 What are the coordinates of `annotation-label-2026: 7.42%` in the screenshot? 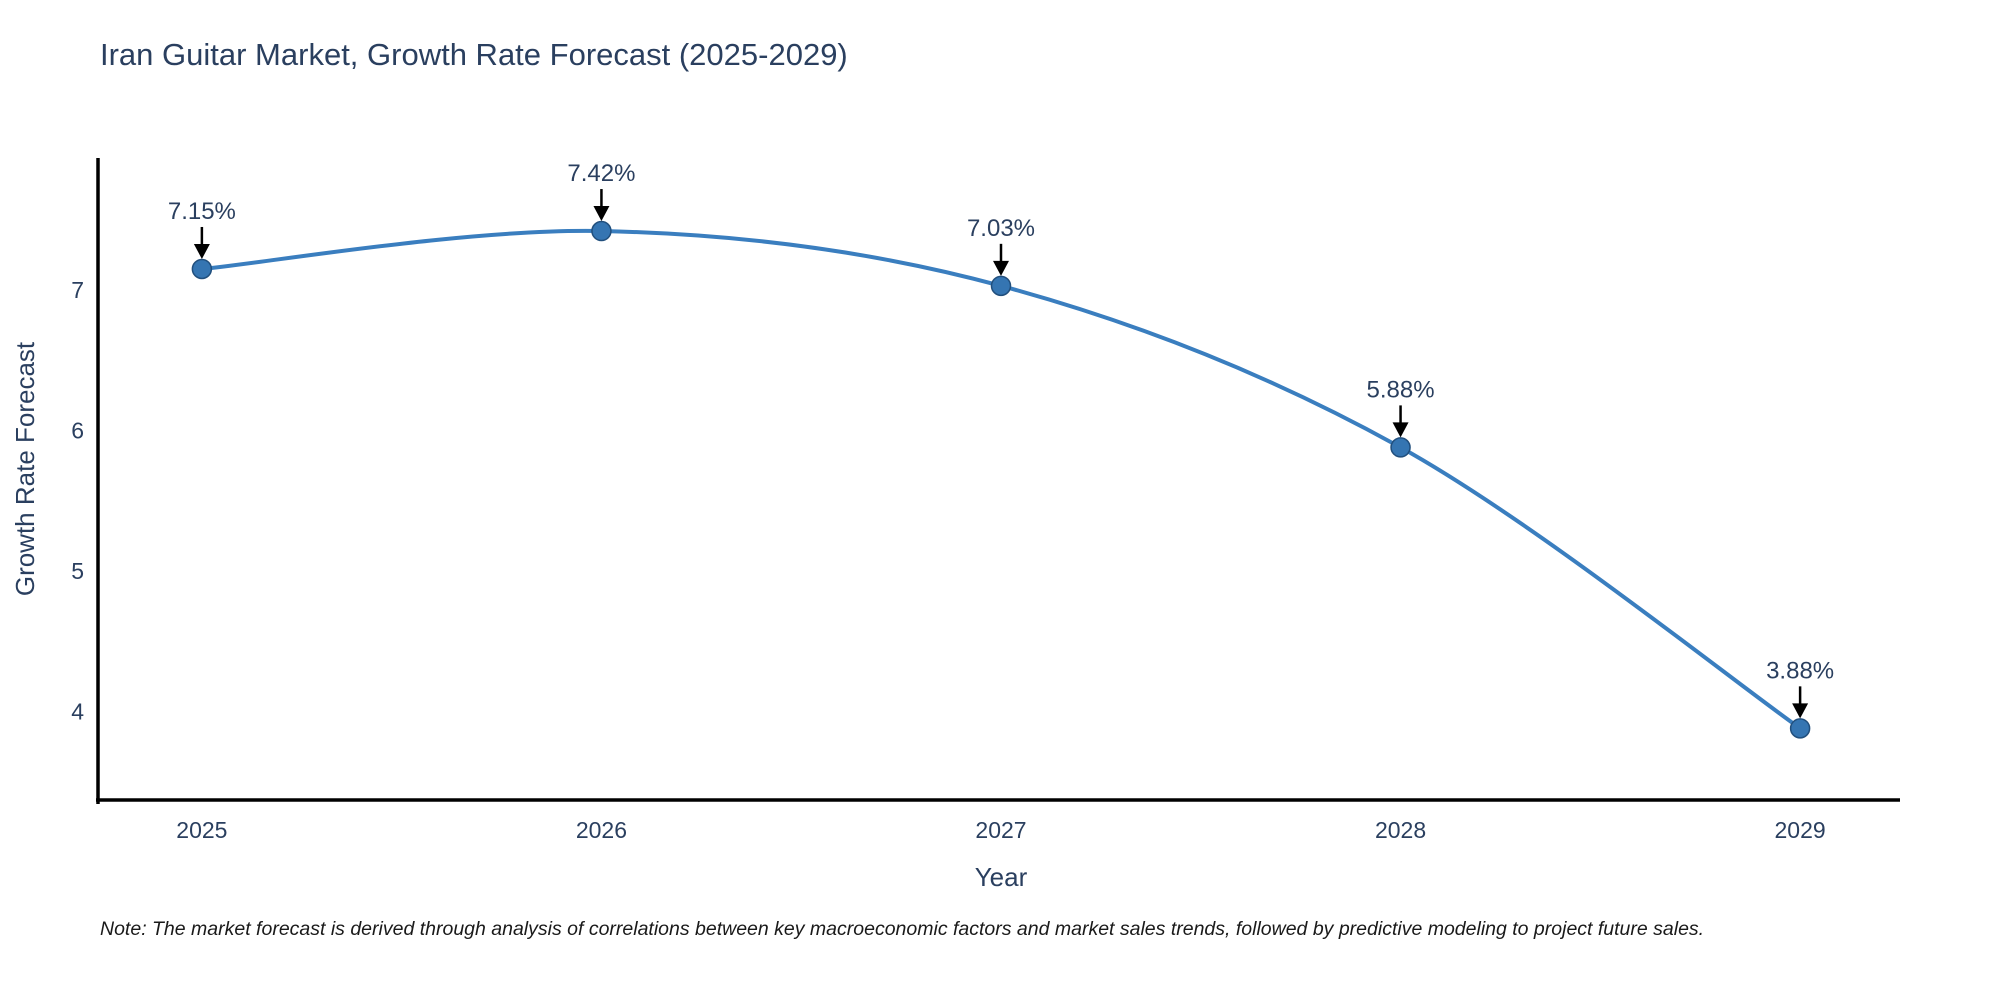 It's located at (601, 173).